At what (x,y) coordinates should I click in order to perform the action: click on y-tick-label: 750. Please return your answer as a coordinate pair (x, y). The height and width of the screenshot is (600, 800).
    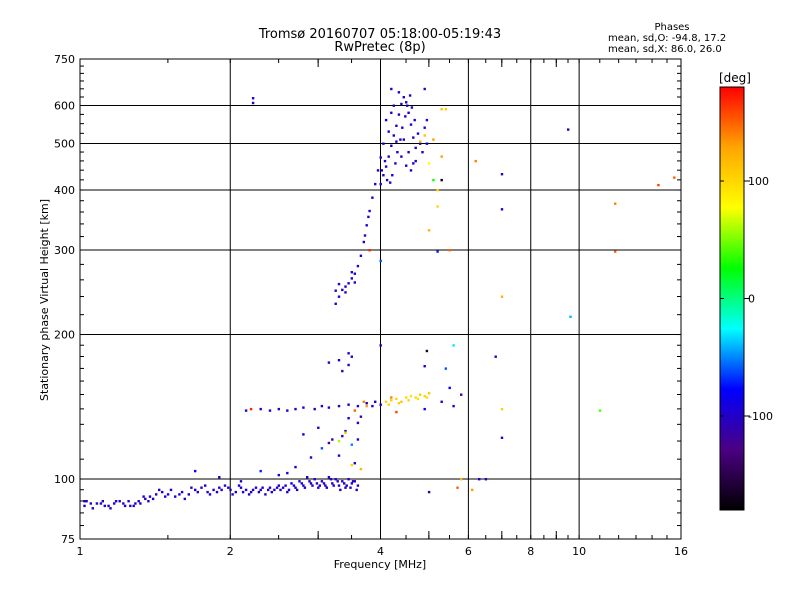
    Looking at the image, I should click on (64, 59).